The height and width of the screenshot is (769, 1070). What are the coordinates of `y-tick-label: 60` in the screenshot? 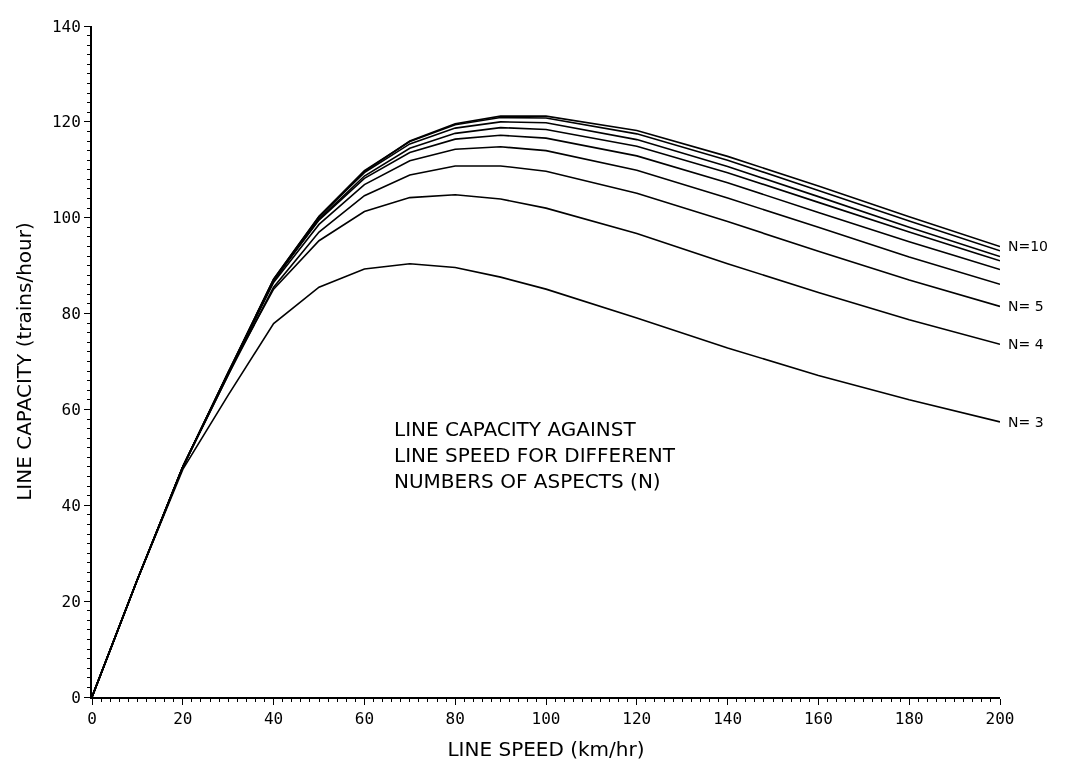 It's located at (71, 410).